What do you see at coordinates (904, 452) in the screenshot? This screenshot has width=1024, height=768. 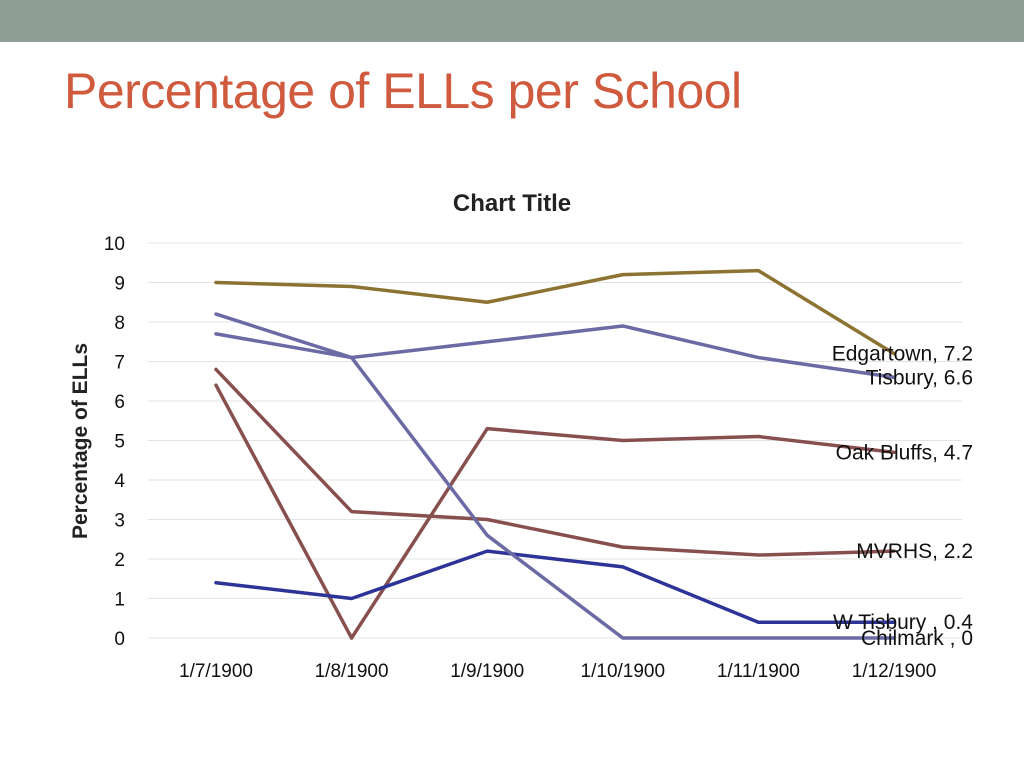 I see `data-label-oak-bluffs: Oak Bluffs, 4.7` at bounding box center [904, 452].